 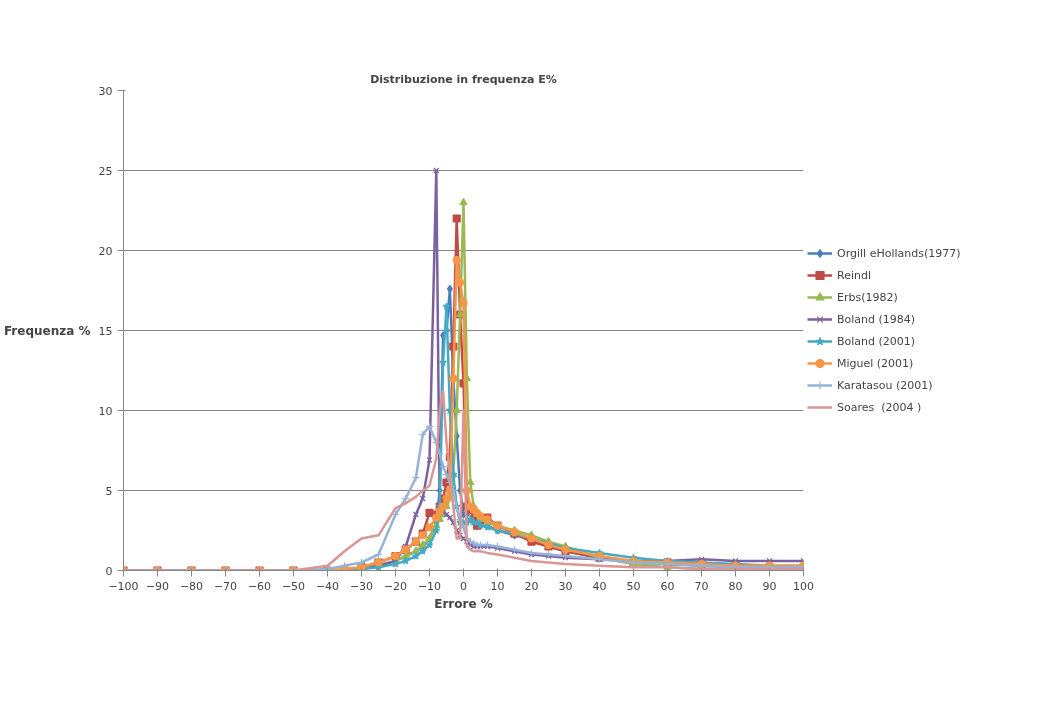 What do you see at coordinates (463, 586) in the screenshot?
I see `x-tick-label: 0` at bounding box center [463, 586].